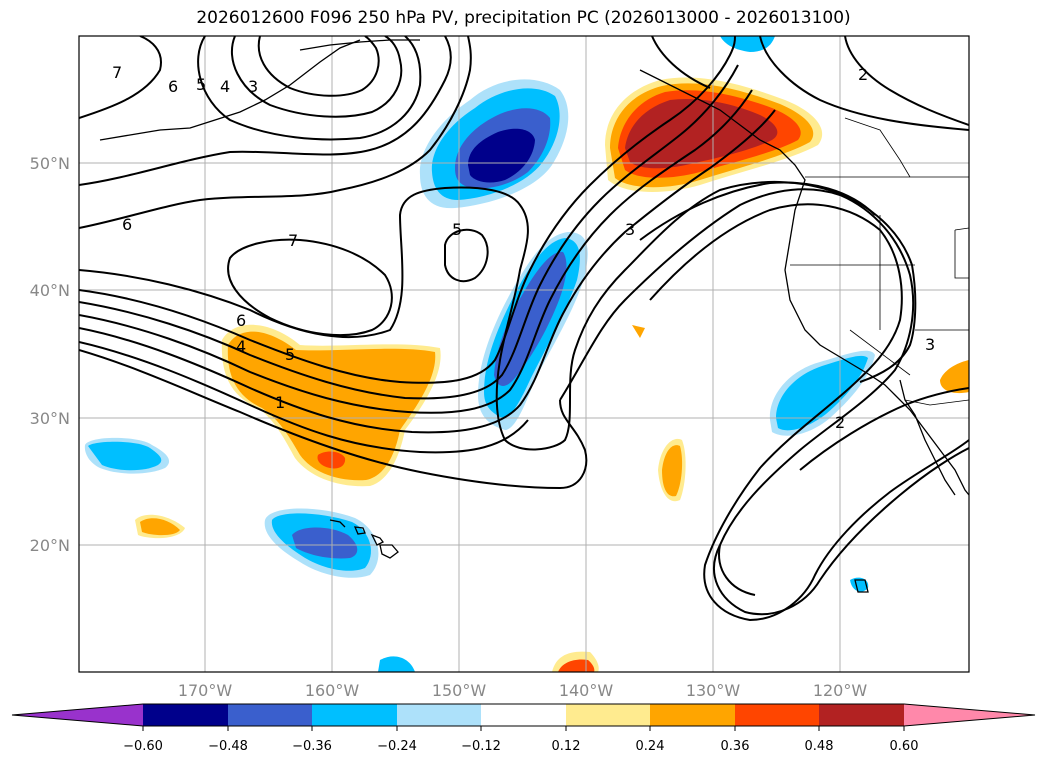 The width and height of the screenshot is (1047, 765). Describe the element at coordinates (840, 690) in the screenshot. I see `lon-label: 120°W` at that location.